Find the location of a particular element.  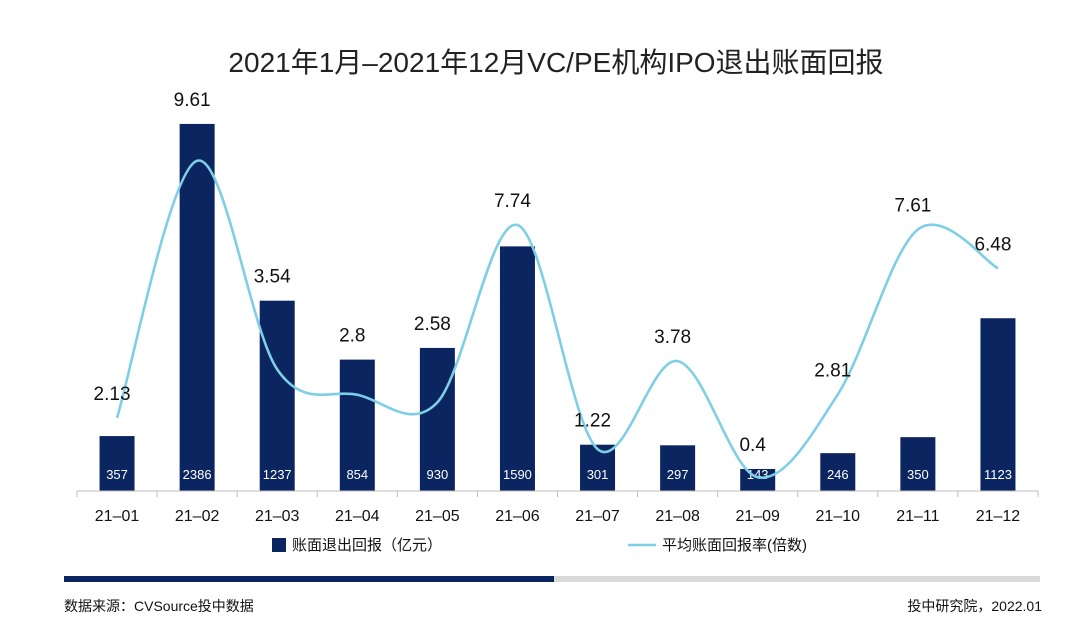

line-value-label: 2.81 is located at coordinates (832, 370).